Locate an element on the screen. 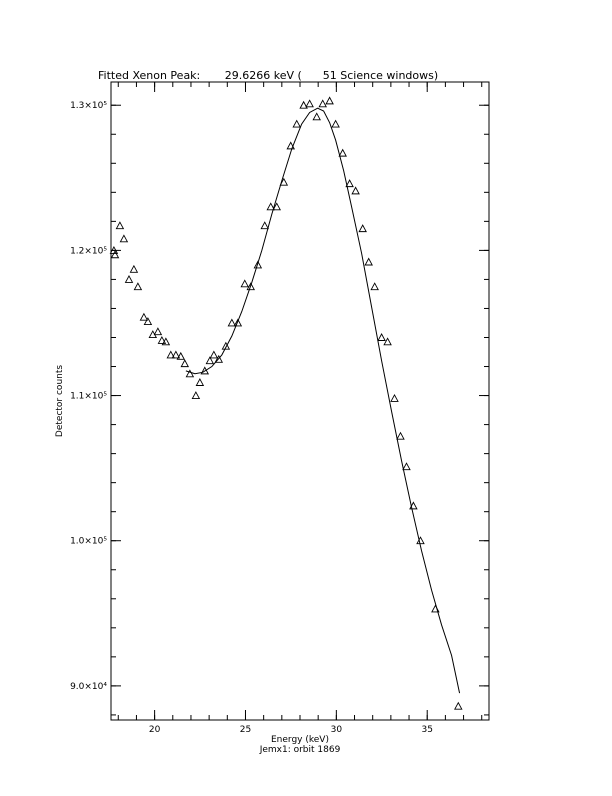 Image resolution: width=612 pixels, height=796 pixels. y-tick-label: 9.0×10⁴ is located at coordinates (88, 687).